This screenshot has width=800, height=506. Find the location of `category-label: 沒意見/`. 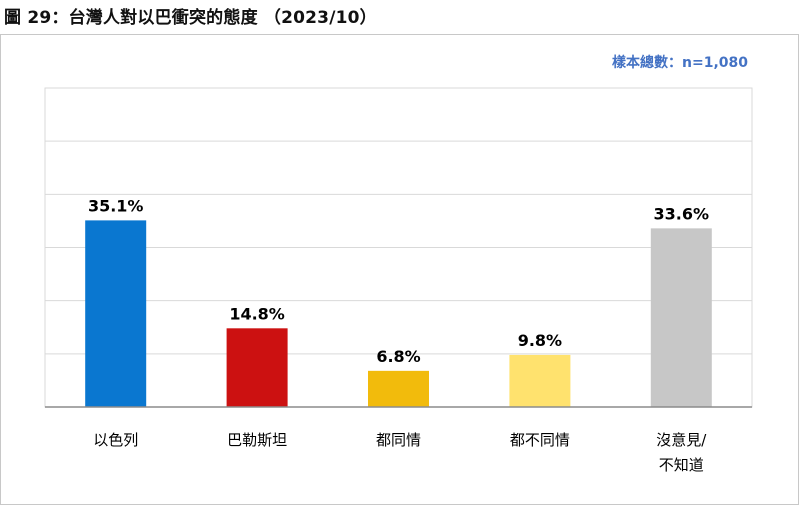

category-label: 沒意見/ is located at coordinates (681, 440).